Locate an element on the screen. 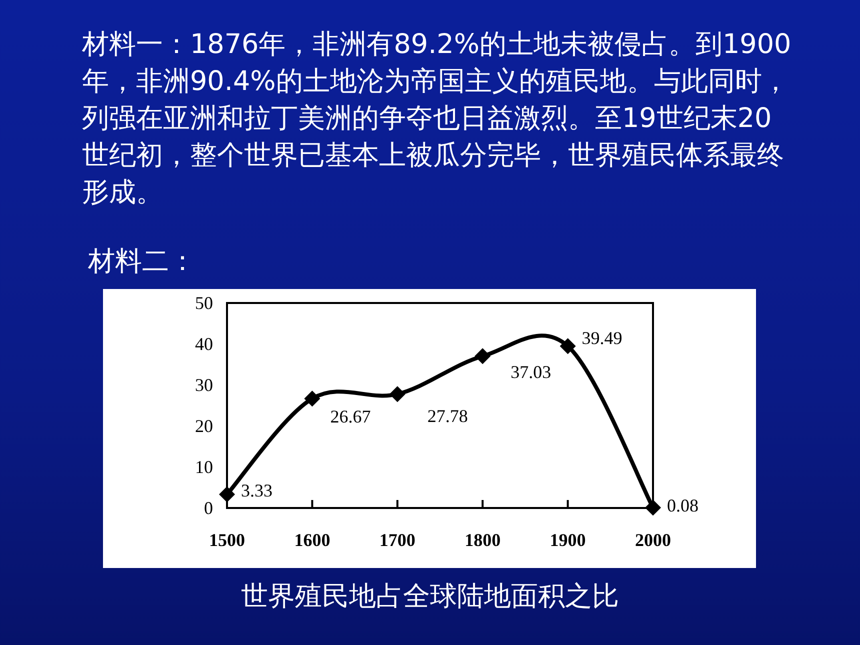 The width and height of the screenshot is (860, 645). y-tick-label: 30 is located at coordinates (204, 385).